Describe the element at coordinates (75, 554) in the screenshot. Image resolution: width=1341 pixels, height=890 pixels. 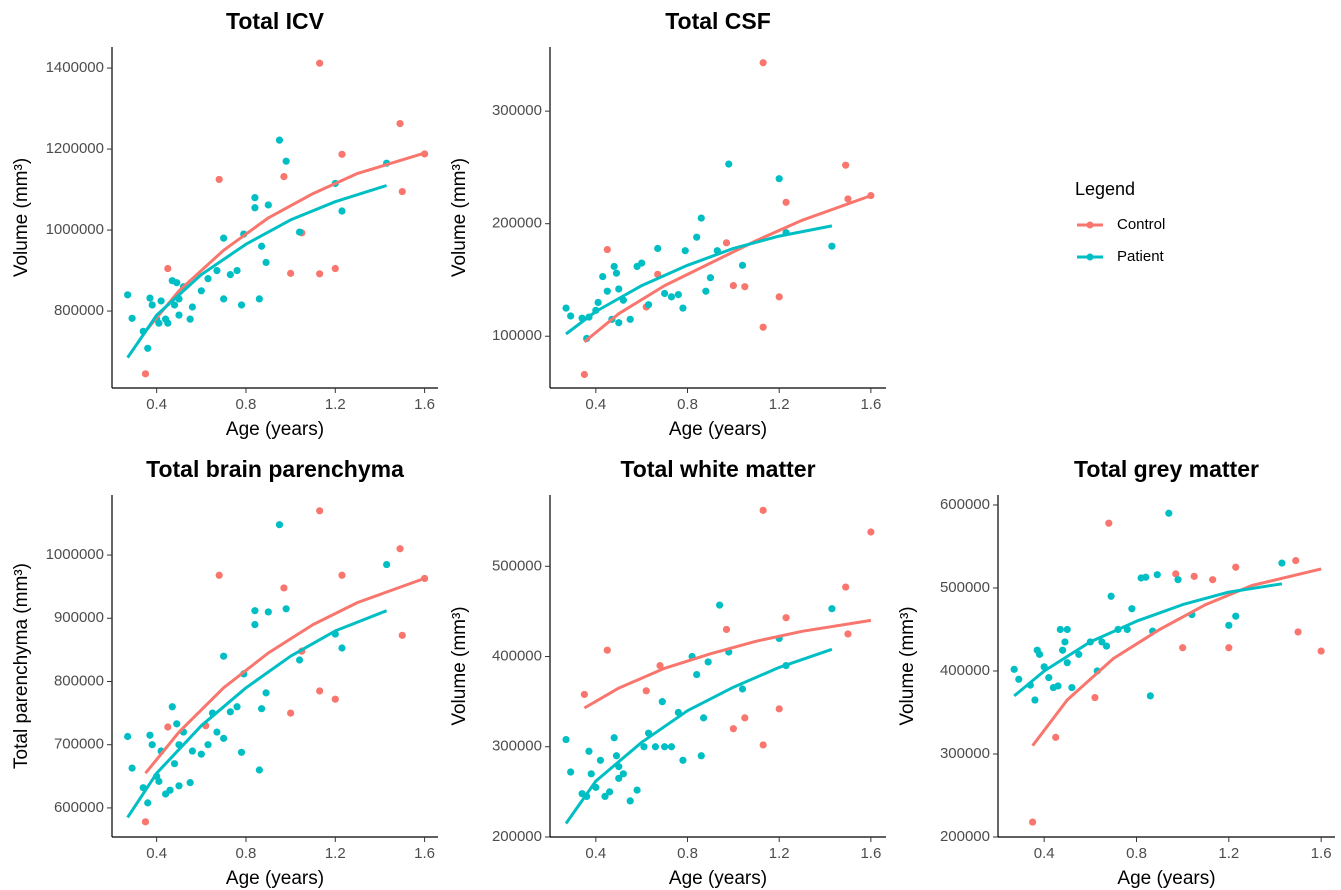
I see `y-tick-label: 1000000` at that location.